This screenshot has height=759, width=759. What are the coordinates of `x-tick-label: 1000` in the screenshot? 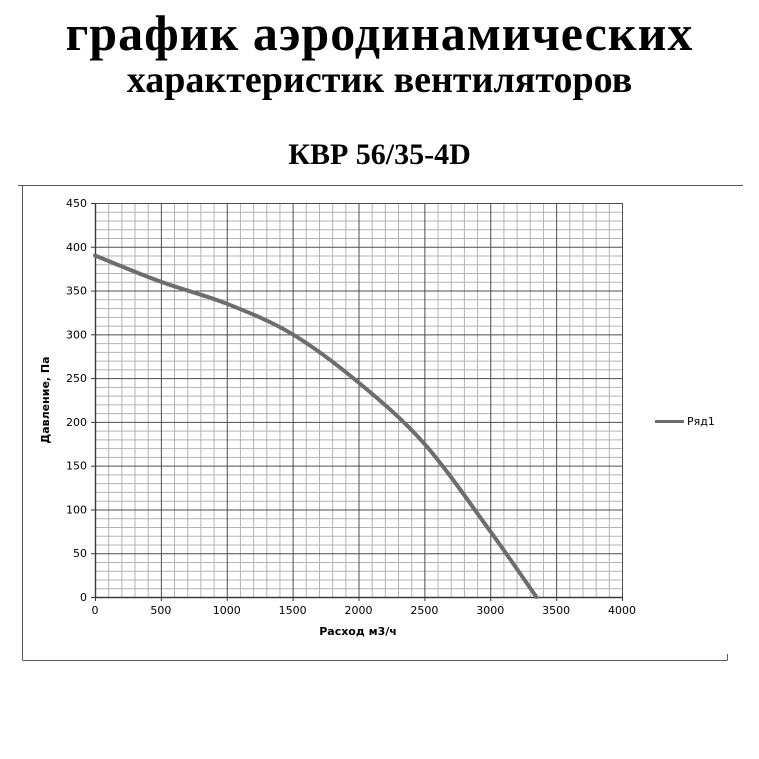 It's located at (227, 610).